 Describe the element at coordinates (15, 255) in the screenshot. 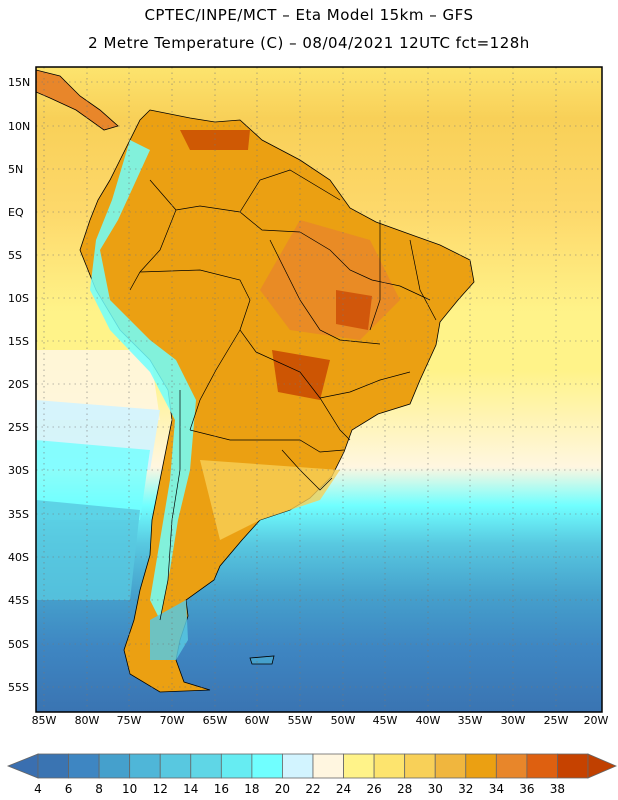

I see `lat-label: 5S` at that location.